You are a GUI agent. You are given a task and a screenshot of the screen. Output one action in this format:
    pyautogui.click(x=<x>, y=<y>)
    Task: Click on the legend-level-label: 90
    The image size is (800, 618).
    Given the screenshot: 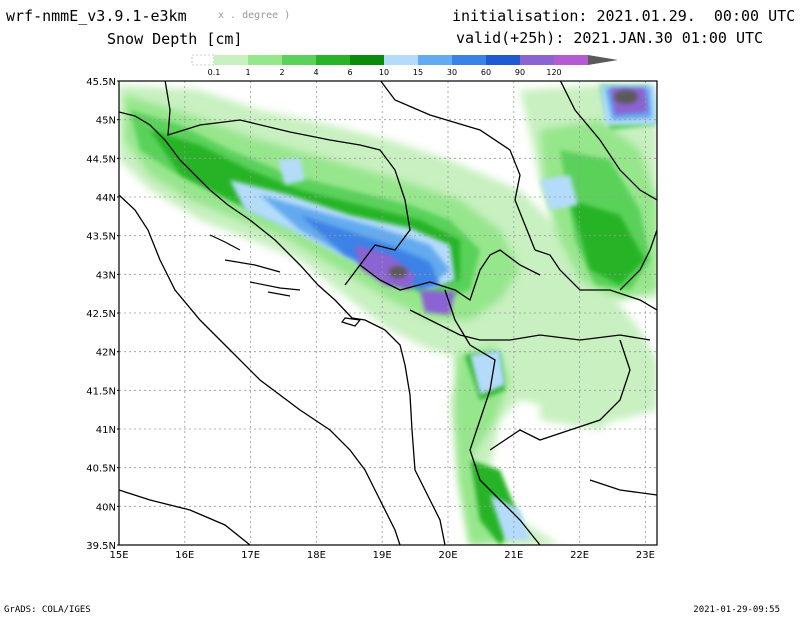 What is the action you would take?
    pyautogui.click(x=520, y=72)
    